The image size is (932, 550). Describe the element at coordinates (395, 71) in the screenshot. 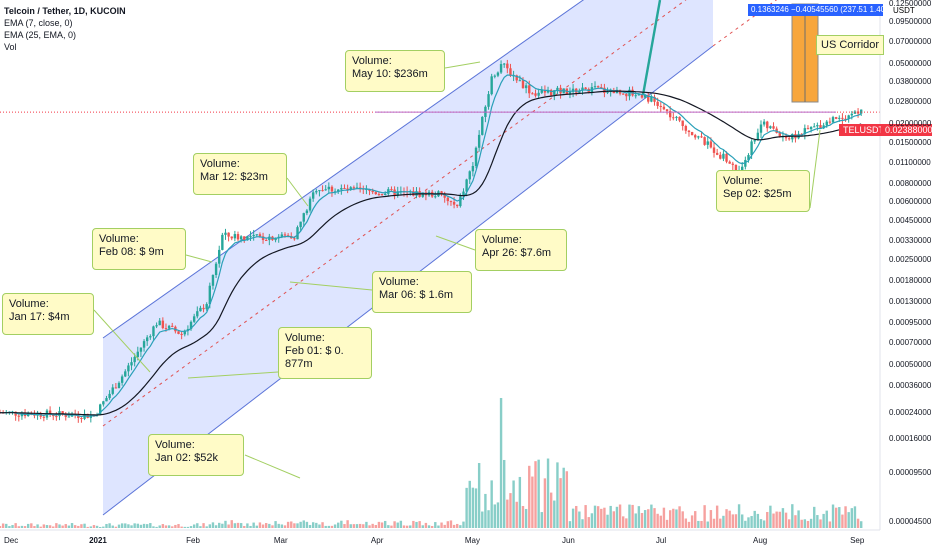

I see `callout-may10: Volume: May 10: $236m` at that location.